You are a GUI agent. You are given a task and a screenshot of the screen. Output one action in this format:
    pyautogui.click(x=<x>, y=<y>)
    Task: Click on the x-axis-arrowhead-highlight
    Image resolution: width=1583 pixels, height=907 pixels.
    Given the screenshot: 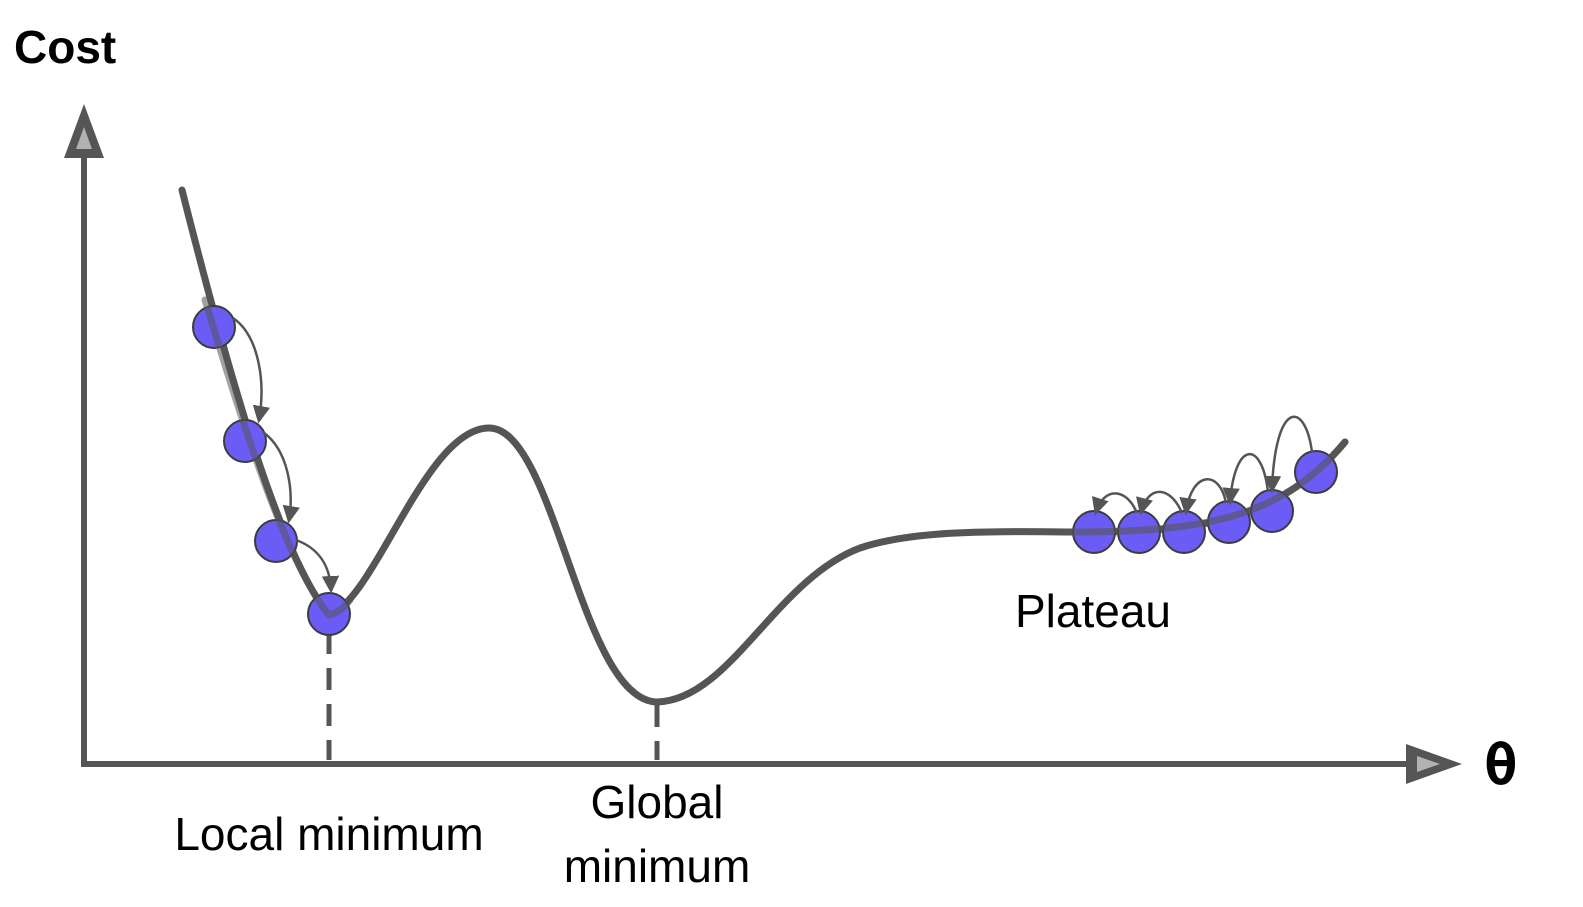 What is the action you would take?
    pyautogui.click(x=1428, y=764)
    